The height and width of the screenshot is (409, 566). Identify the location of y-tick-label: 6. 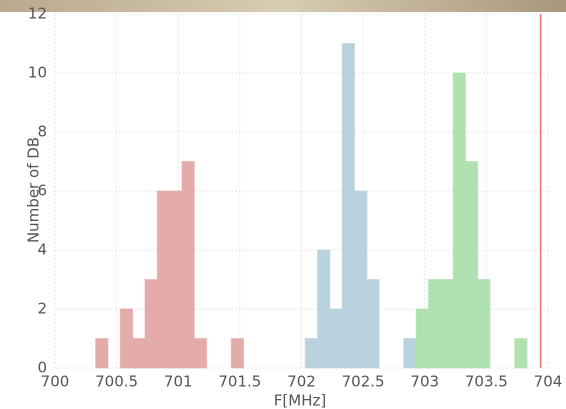
(42, 191).